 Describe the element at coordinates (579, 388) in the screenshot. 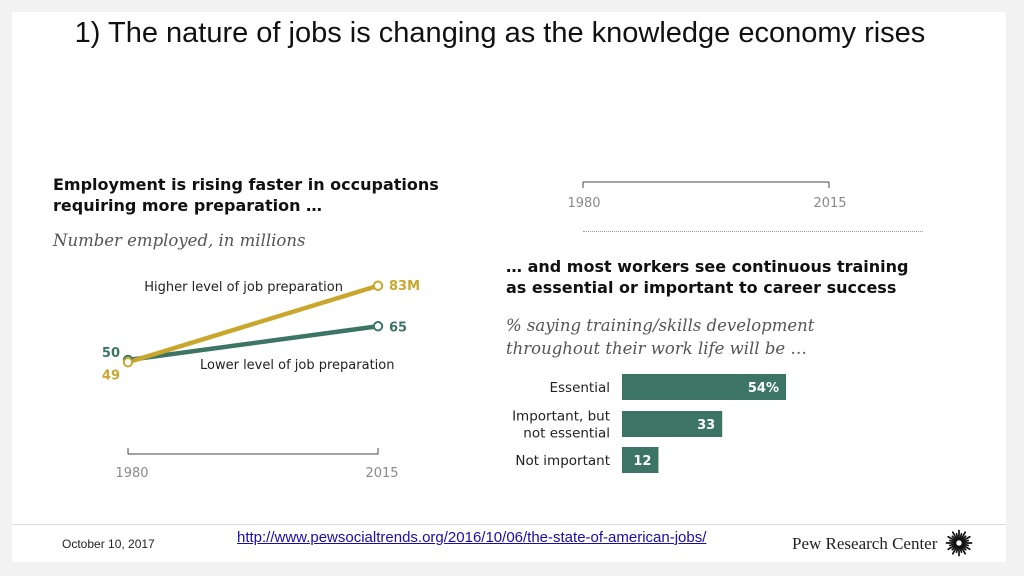

I see `bar-category-label-1: Essential` at that location.